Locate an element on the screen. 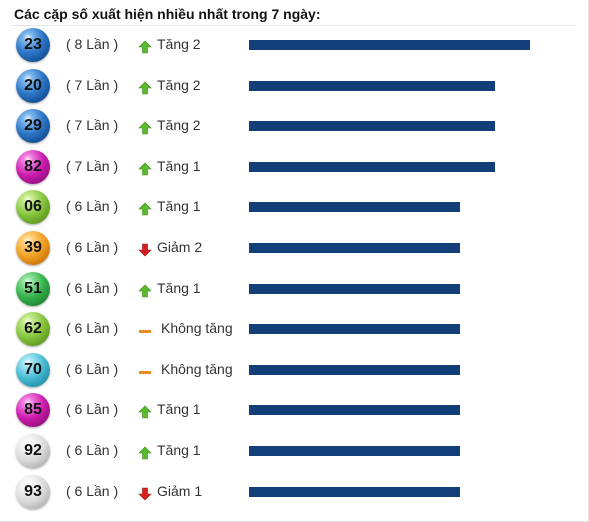  number-ball-29: 29 is located at coordinates (33, 126).